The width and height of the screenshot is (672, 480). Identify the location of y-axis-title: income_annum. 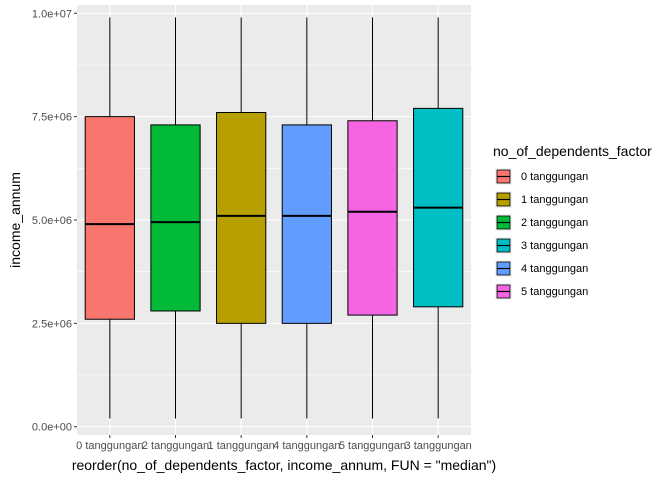
(15, 220).